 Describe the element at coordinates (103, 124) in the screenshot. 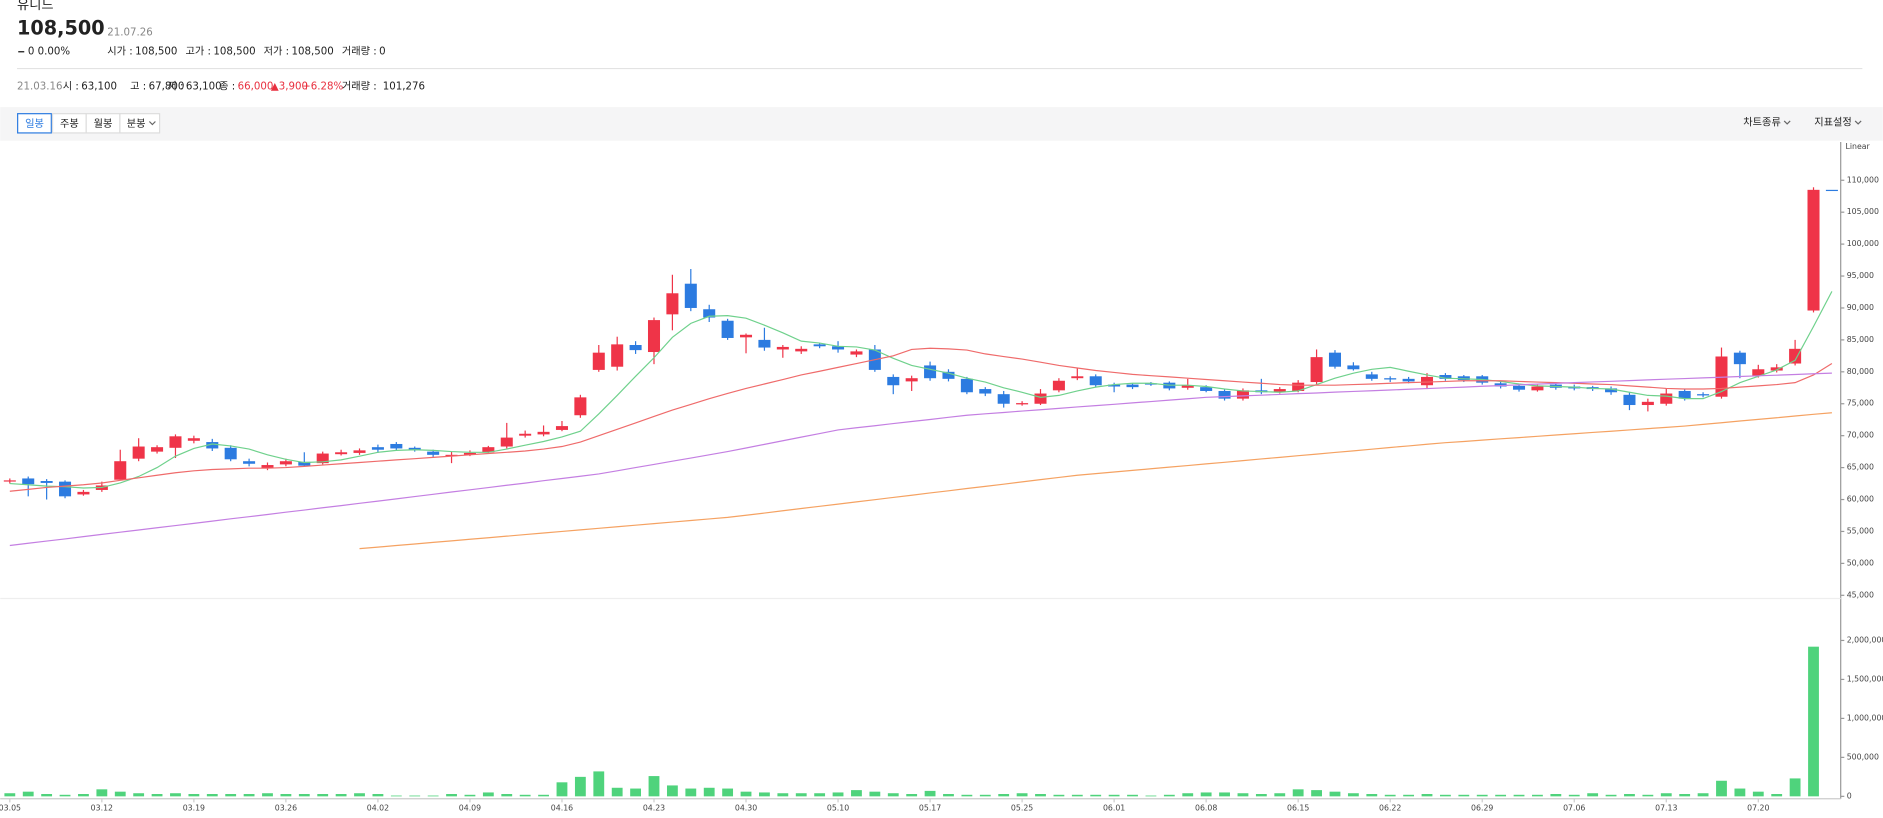

I see `interval-label: 월봉` at that location.